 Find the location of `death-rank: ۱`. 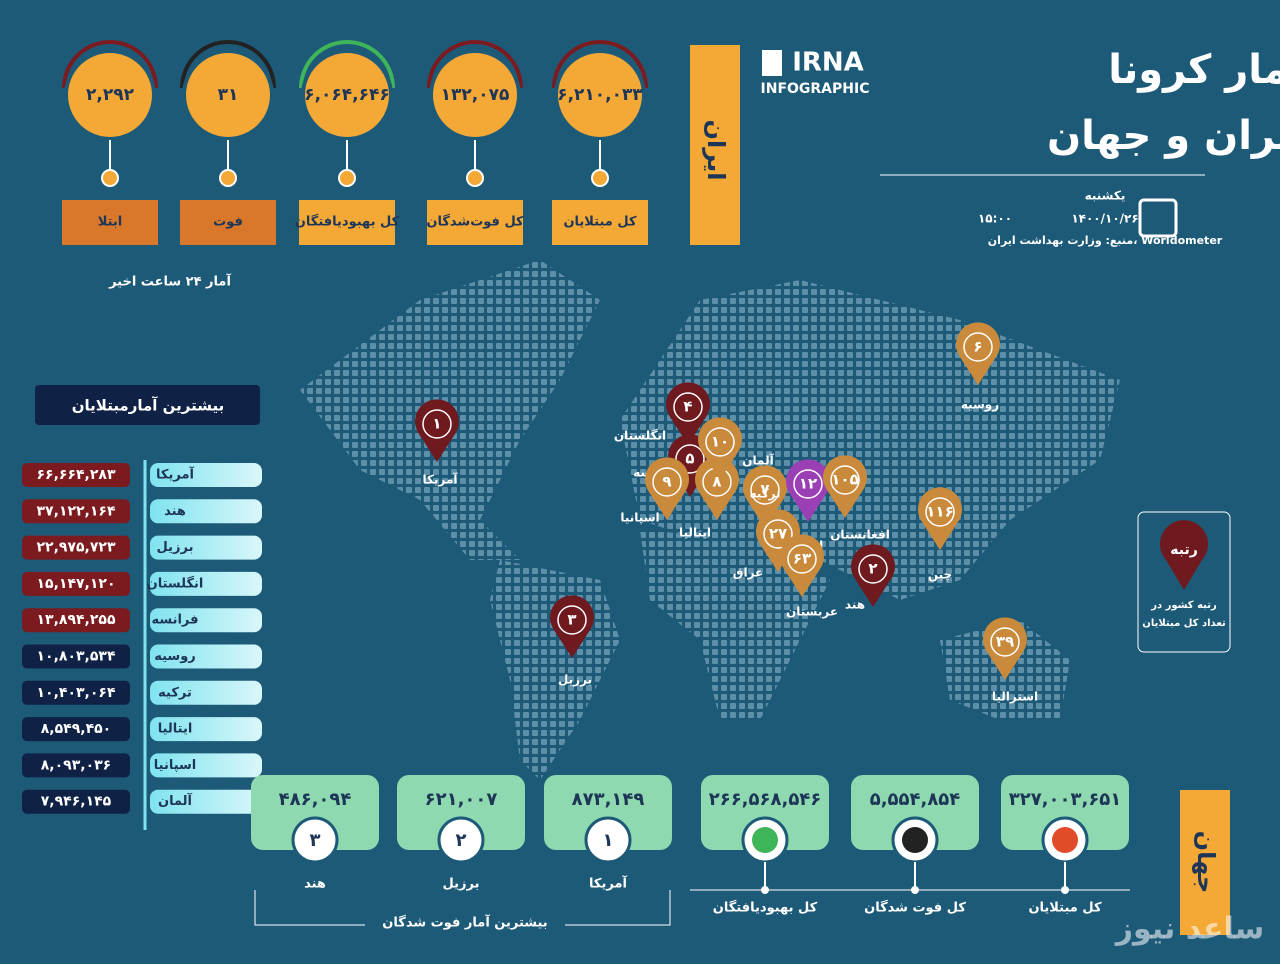

death-rank: ۱ is located at coordinates (608, 840).